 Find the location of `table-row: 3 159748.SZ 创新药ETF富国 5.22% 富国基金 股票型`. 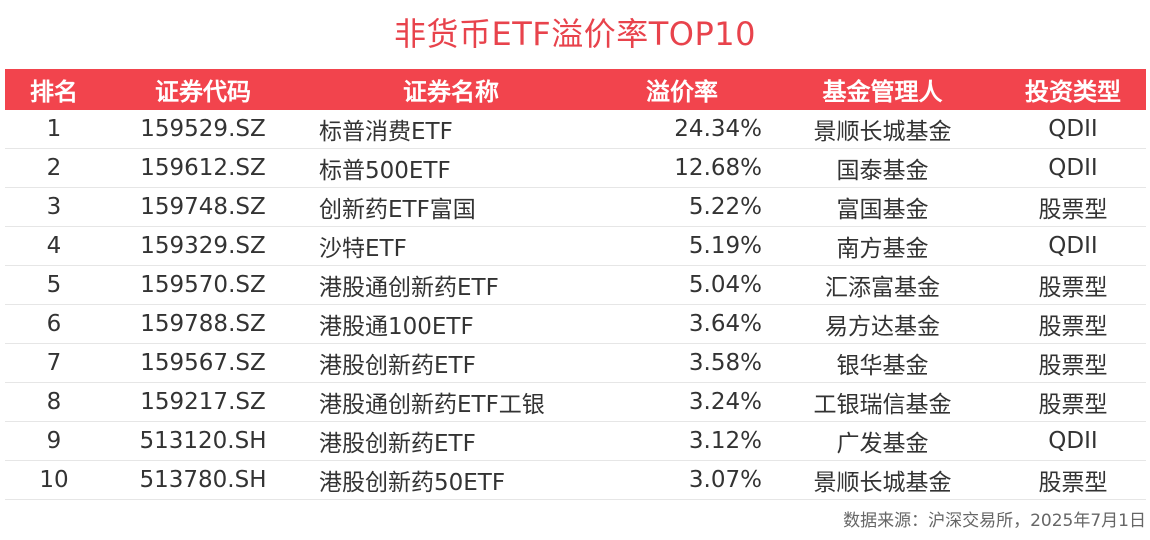

table-row: 3 159748.SZ 创新药ETF富国 5.22% 富国基金 股票型 is located at coordinates (575, 207).